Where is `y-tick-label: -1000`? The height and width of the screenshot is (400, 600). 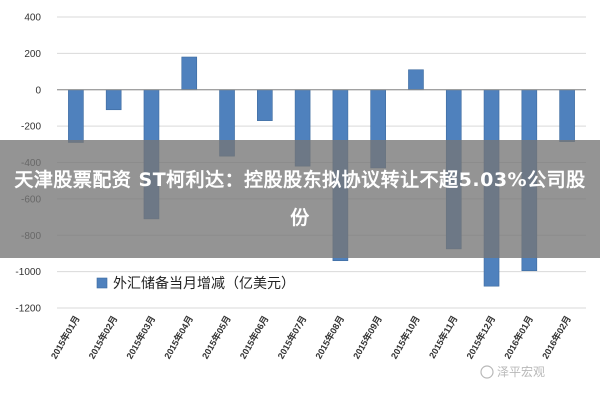
y-tick-label: -1000 is located at coordinates (28, 272).